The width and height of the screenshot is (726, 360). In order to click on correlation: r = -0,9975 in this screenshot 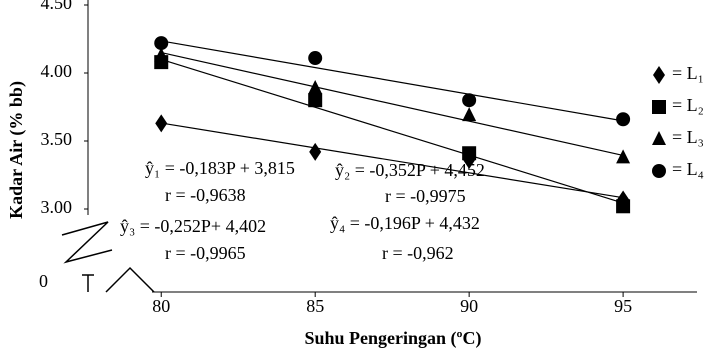, I will do `click(425, 196)`.